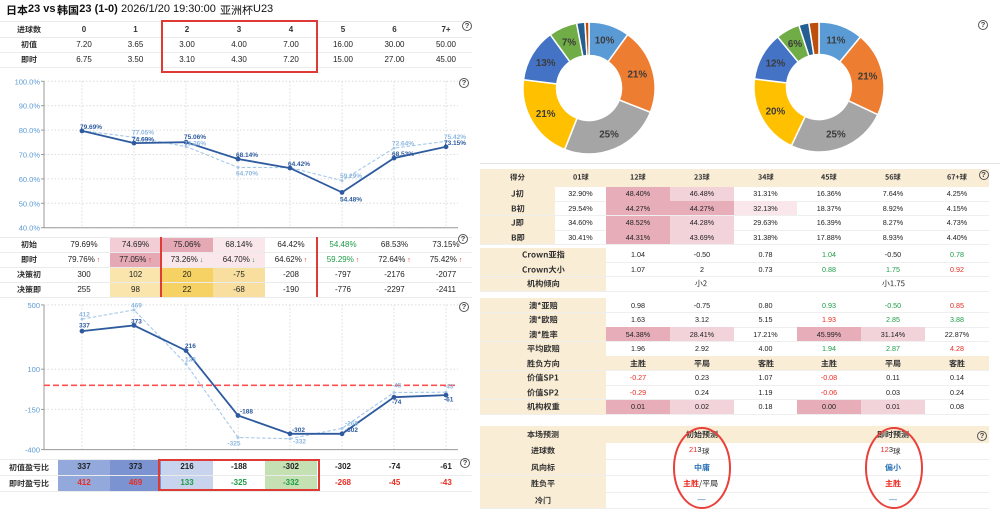 The width and height of the screenshot is (1000, 515). Describe the element at coordinates (91, 127) in the screenshot. I see `svg-text: 79.69%` at that location.